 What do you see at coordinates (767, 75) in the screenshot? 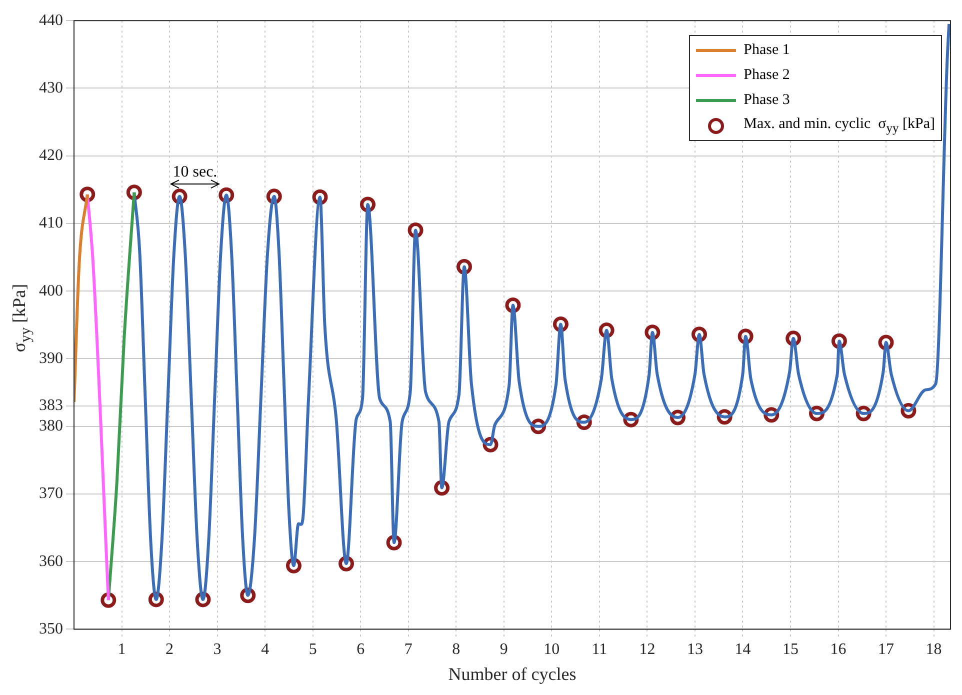
I see `legend-label: Phase 2` at bounding box center [767, 75].